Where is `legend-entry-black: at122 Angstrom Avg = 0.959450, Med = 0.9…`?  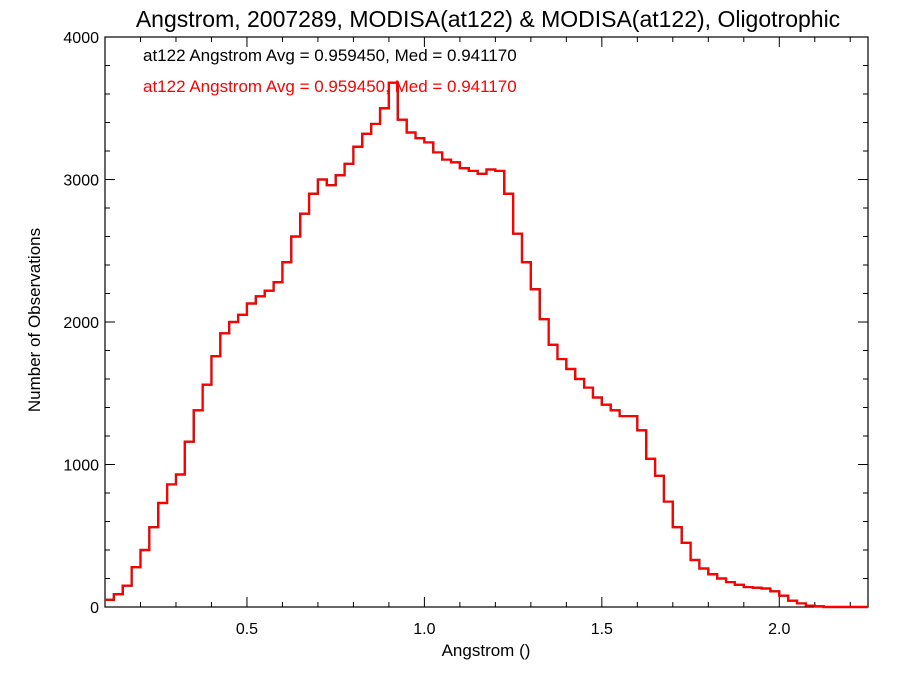 legend-entry-black: at122 Angstrom Avg = 0.959450, Med = 0.9… is located at coordinates (330, 55).